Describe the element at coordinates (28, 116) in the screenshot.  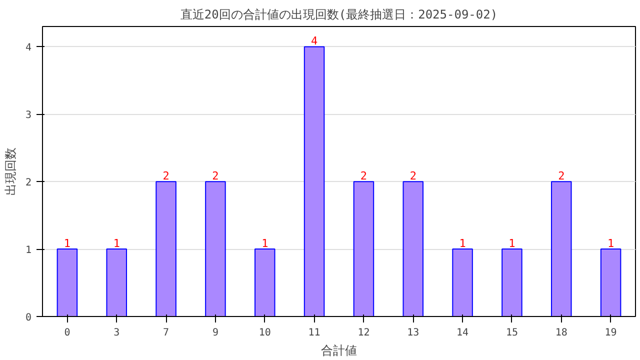
I see `y-tick-label: 3` at that location.